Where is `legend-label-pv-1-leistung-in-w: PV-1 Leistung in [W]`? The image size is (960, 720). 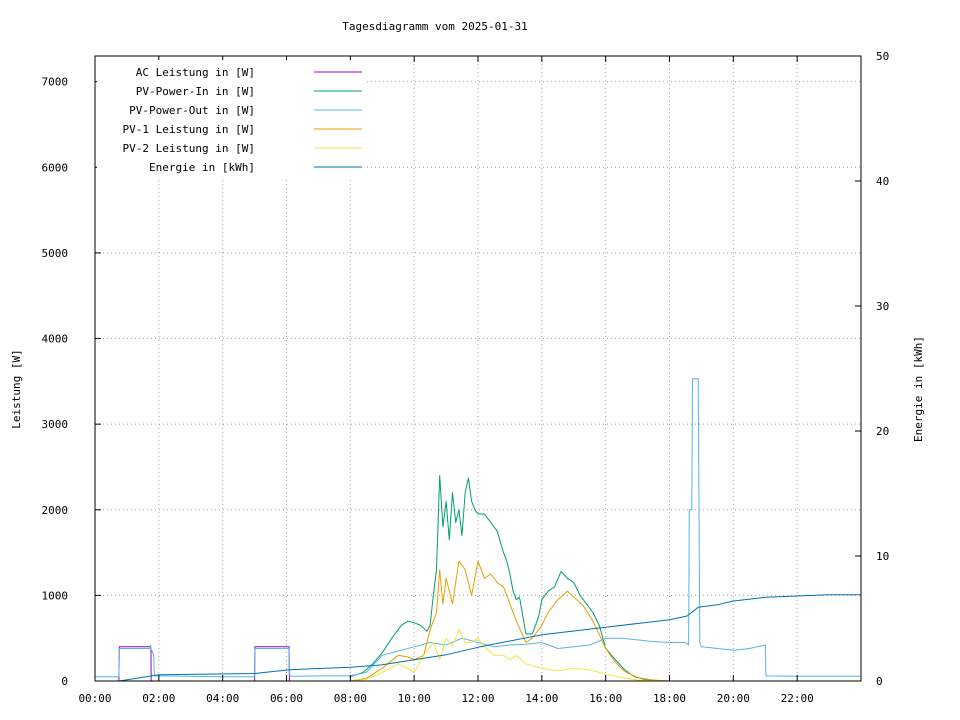
legend-label-pv-1-leistung-in-w: PV-1 Leistung in [W] is located at coordinates (189, 129).